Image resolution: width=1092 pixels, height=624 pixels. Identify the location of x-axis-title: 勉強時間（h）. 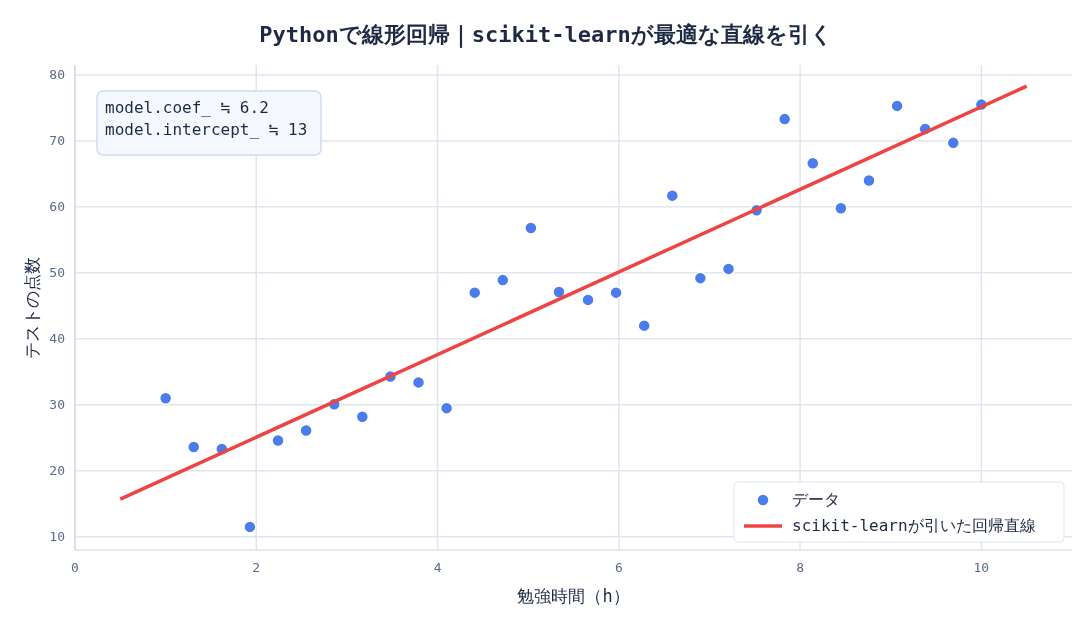
(573, 596).